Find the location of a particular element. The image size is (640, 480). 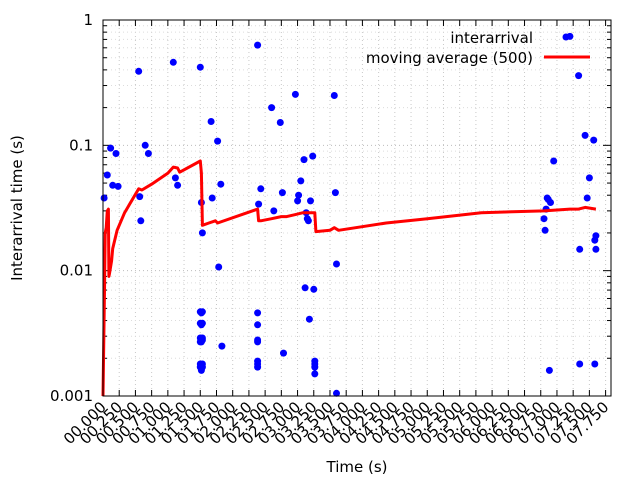

y-tick-label: 0.001 is located at coordinates (71, 396).